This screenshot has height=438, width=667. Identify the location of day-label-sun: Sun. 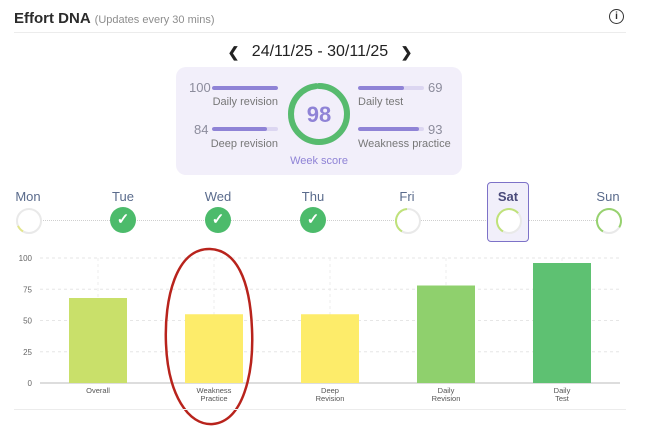
(608, 196).